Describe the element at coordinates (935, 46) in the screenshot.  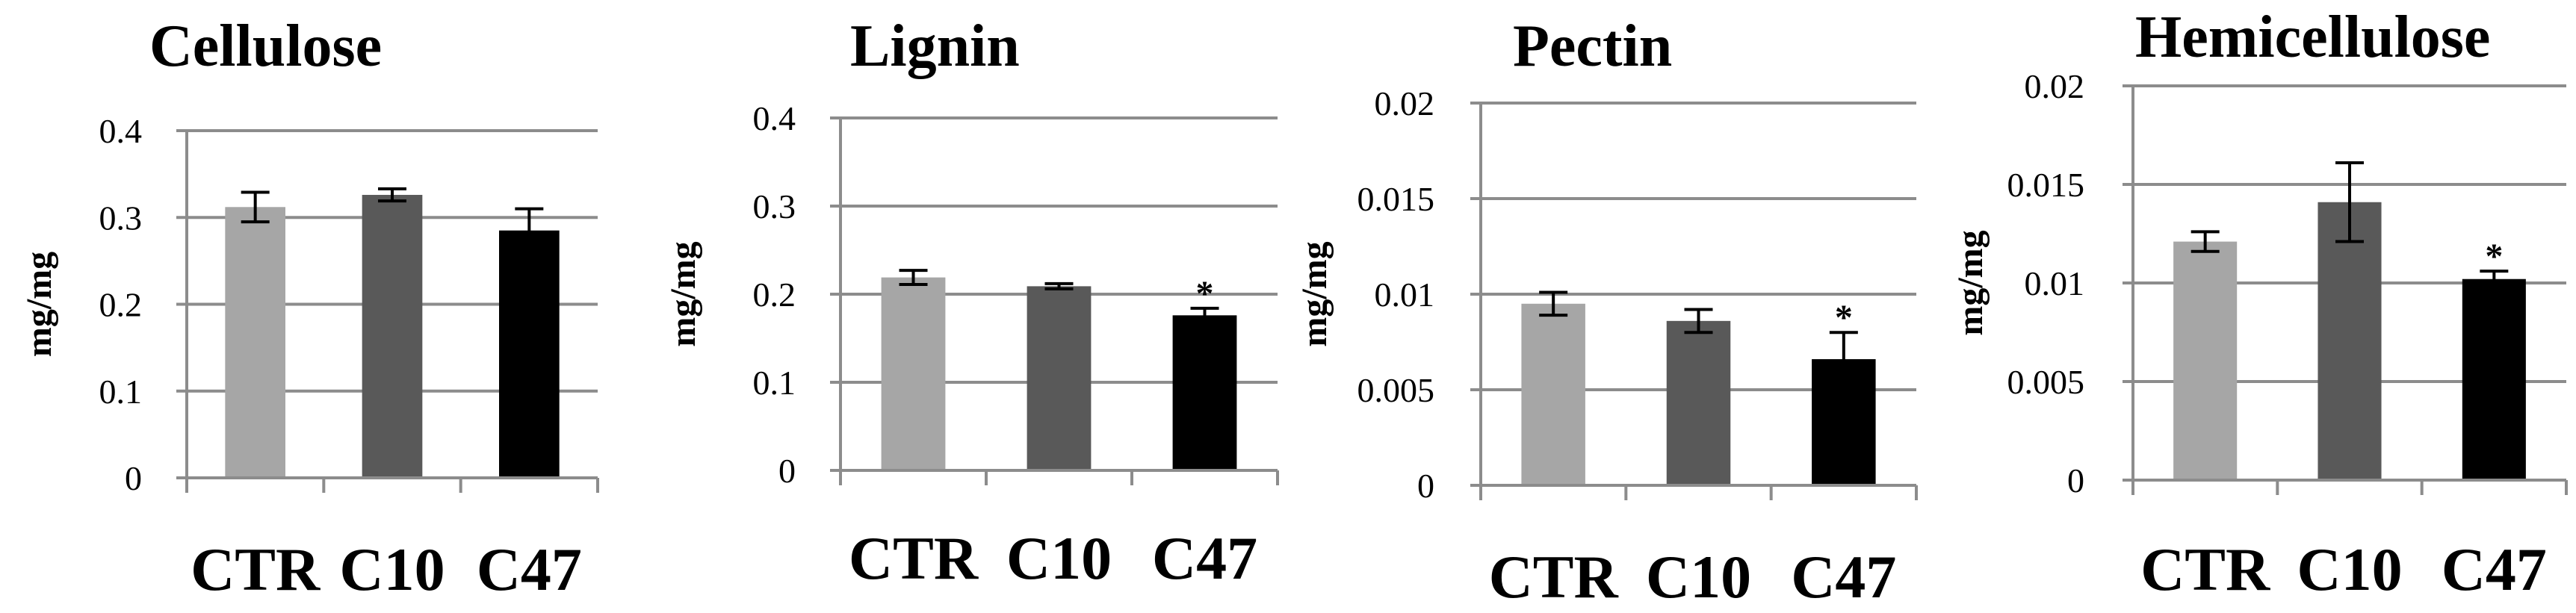
I see `chart-title: Lignin` at that location.